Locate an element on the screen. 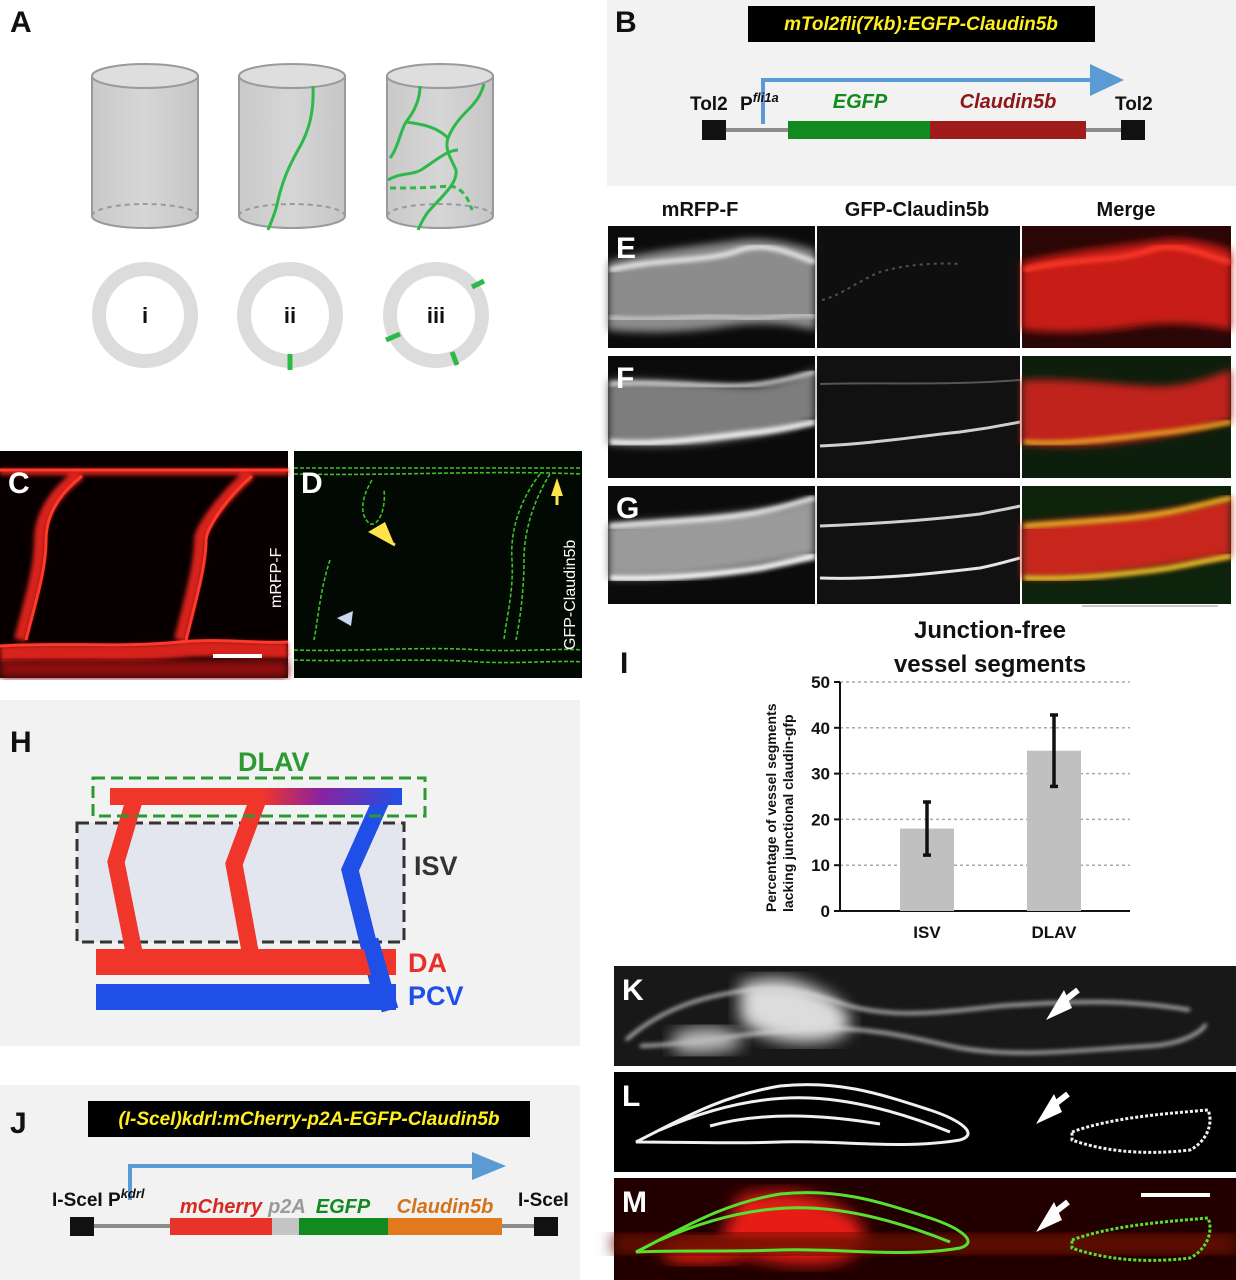 This screenshot has height=1280, width=1236. tol2-right-label: Tol2 is located at coordinates (1134, 104).